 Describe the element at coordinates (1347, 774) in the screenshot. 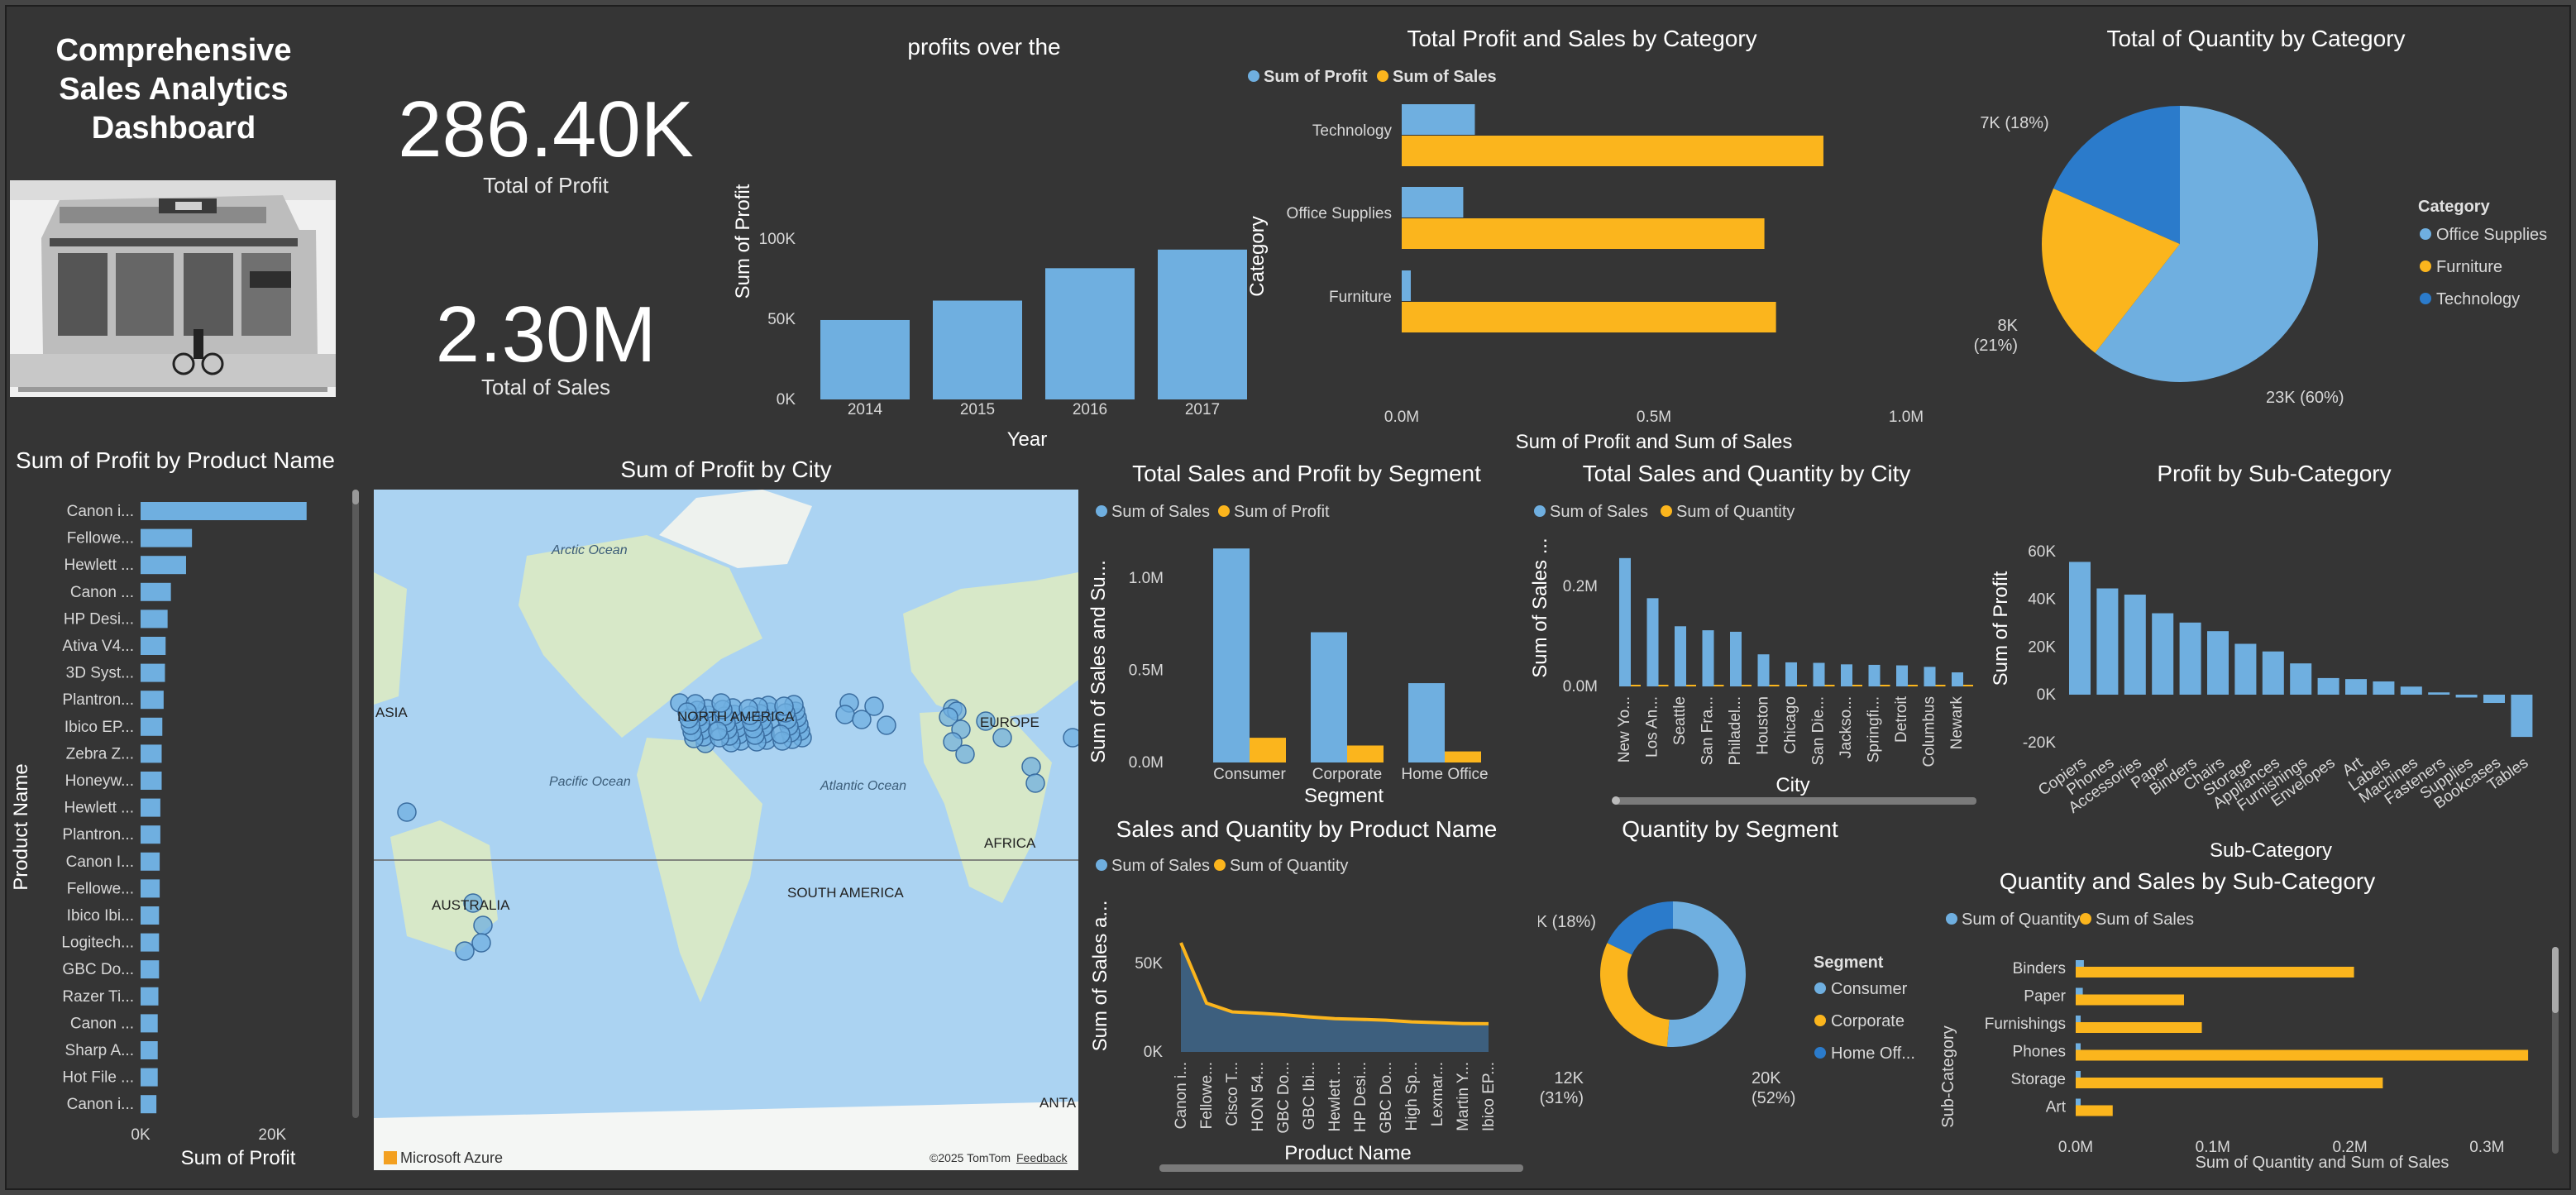

I see `x-tick-label: Corporate` at that location.